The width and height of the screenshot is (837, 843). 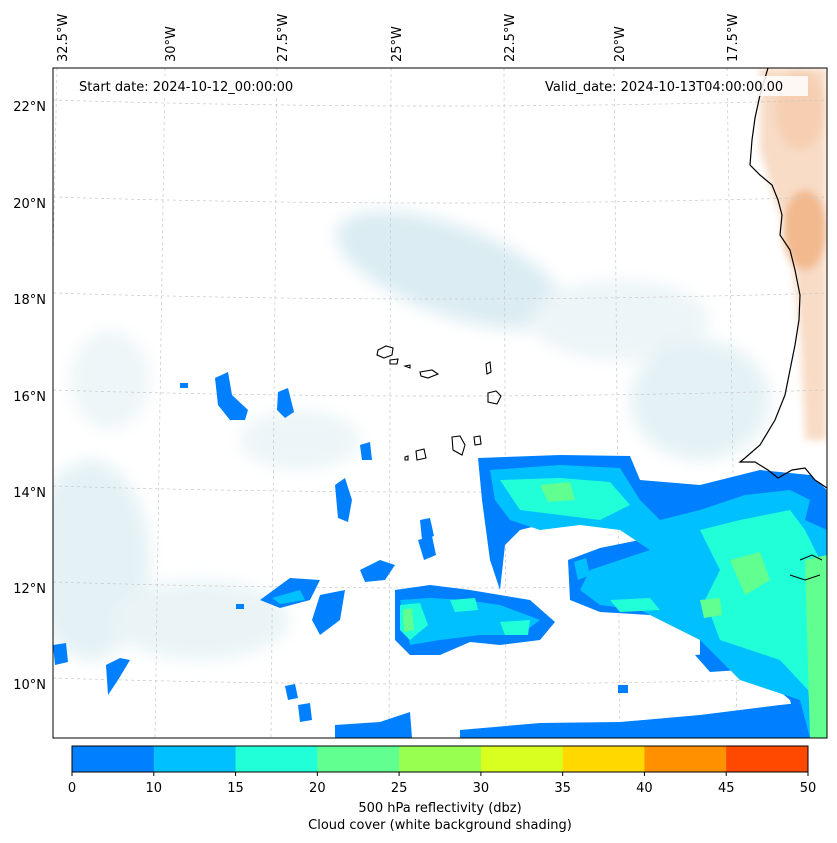 What do you see at coordinates (283, 38) in the screenshot?
I see `longitude-label: 27.5°W` at bounding box center [283, 38].